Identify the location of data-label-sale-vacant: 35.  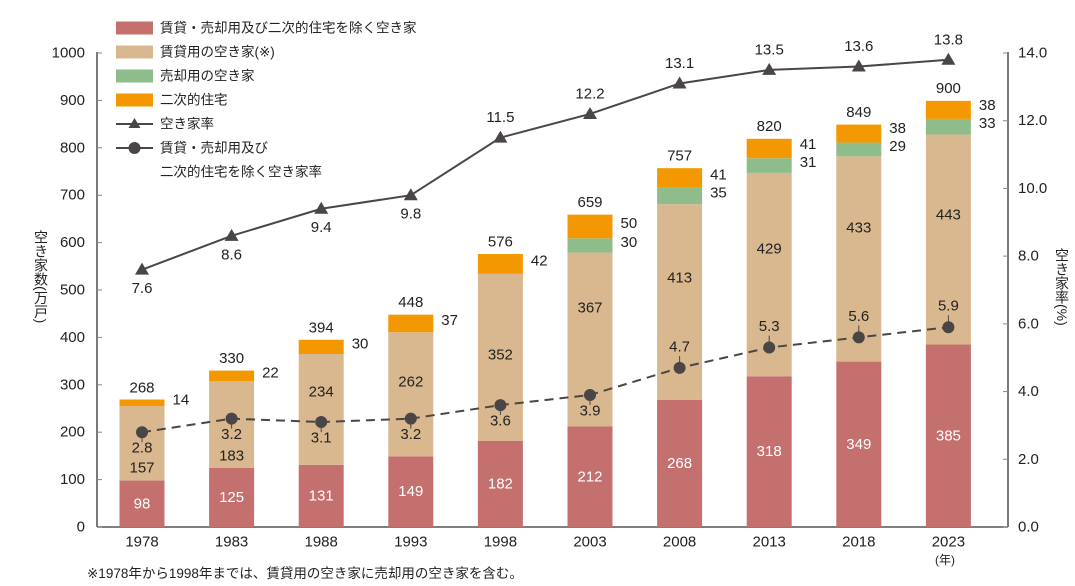
(718, 192).